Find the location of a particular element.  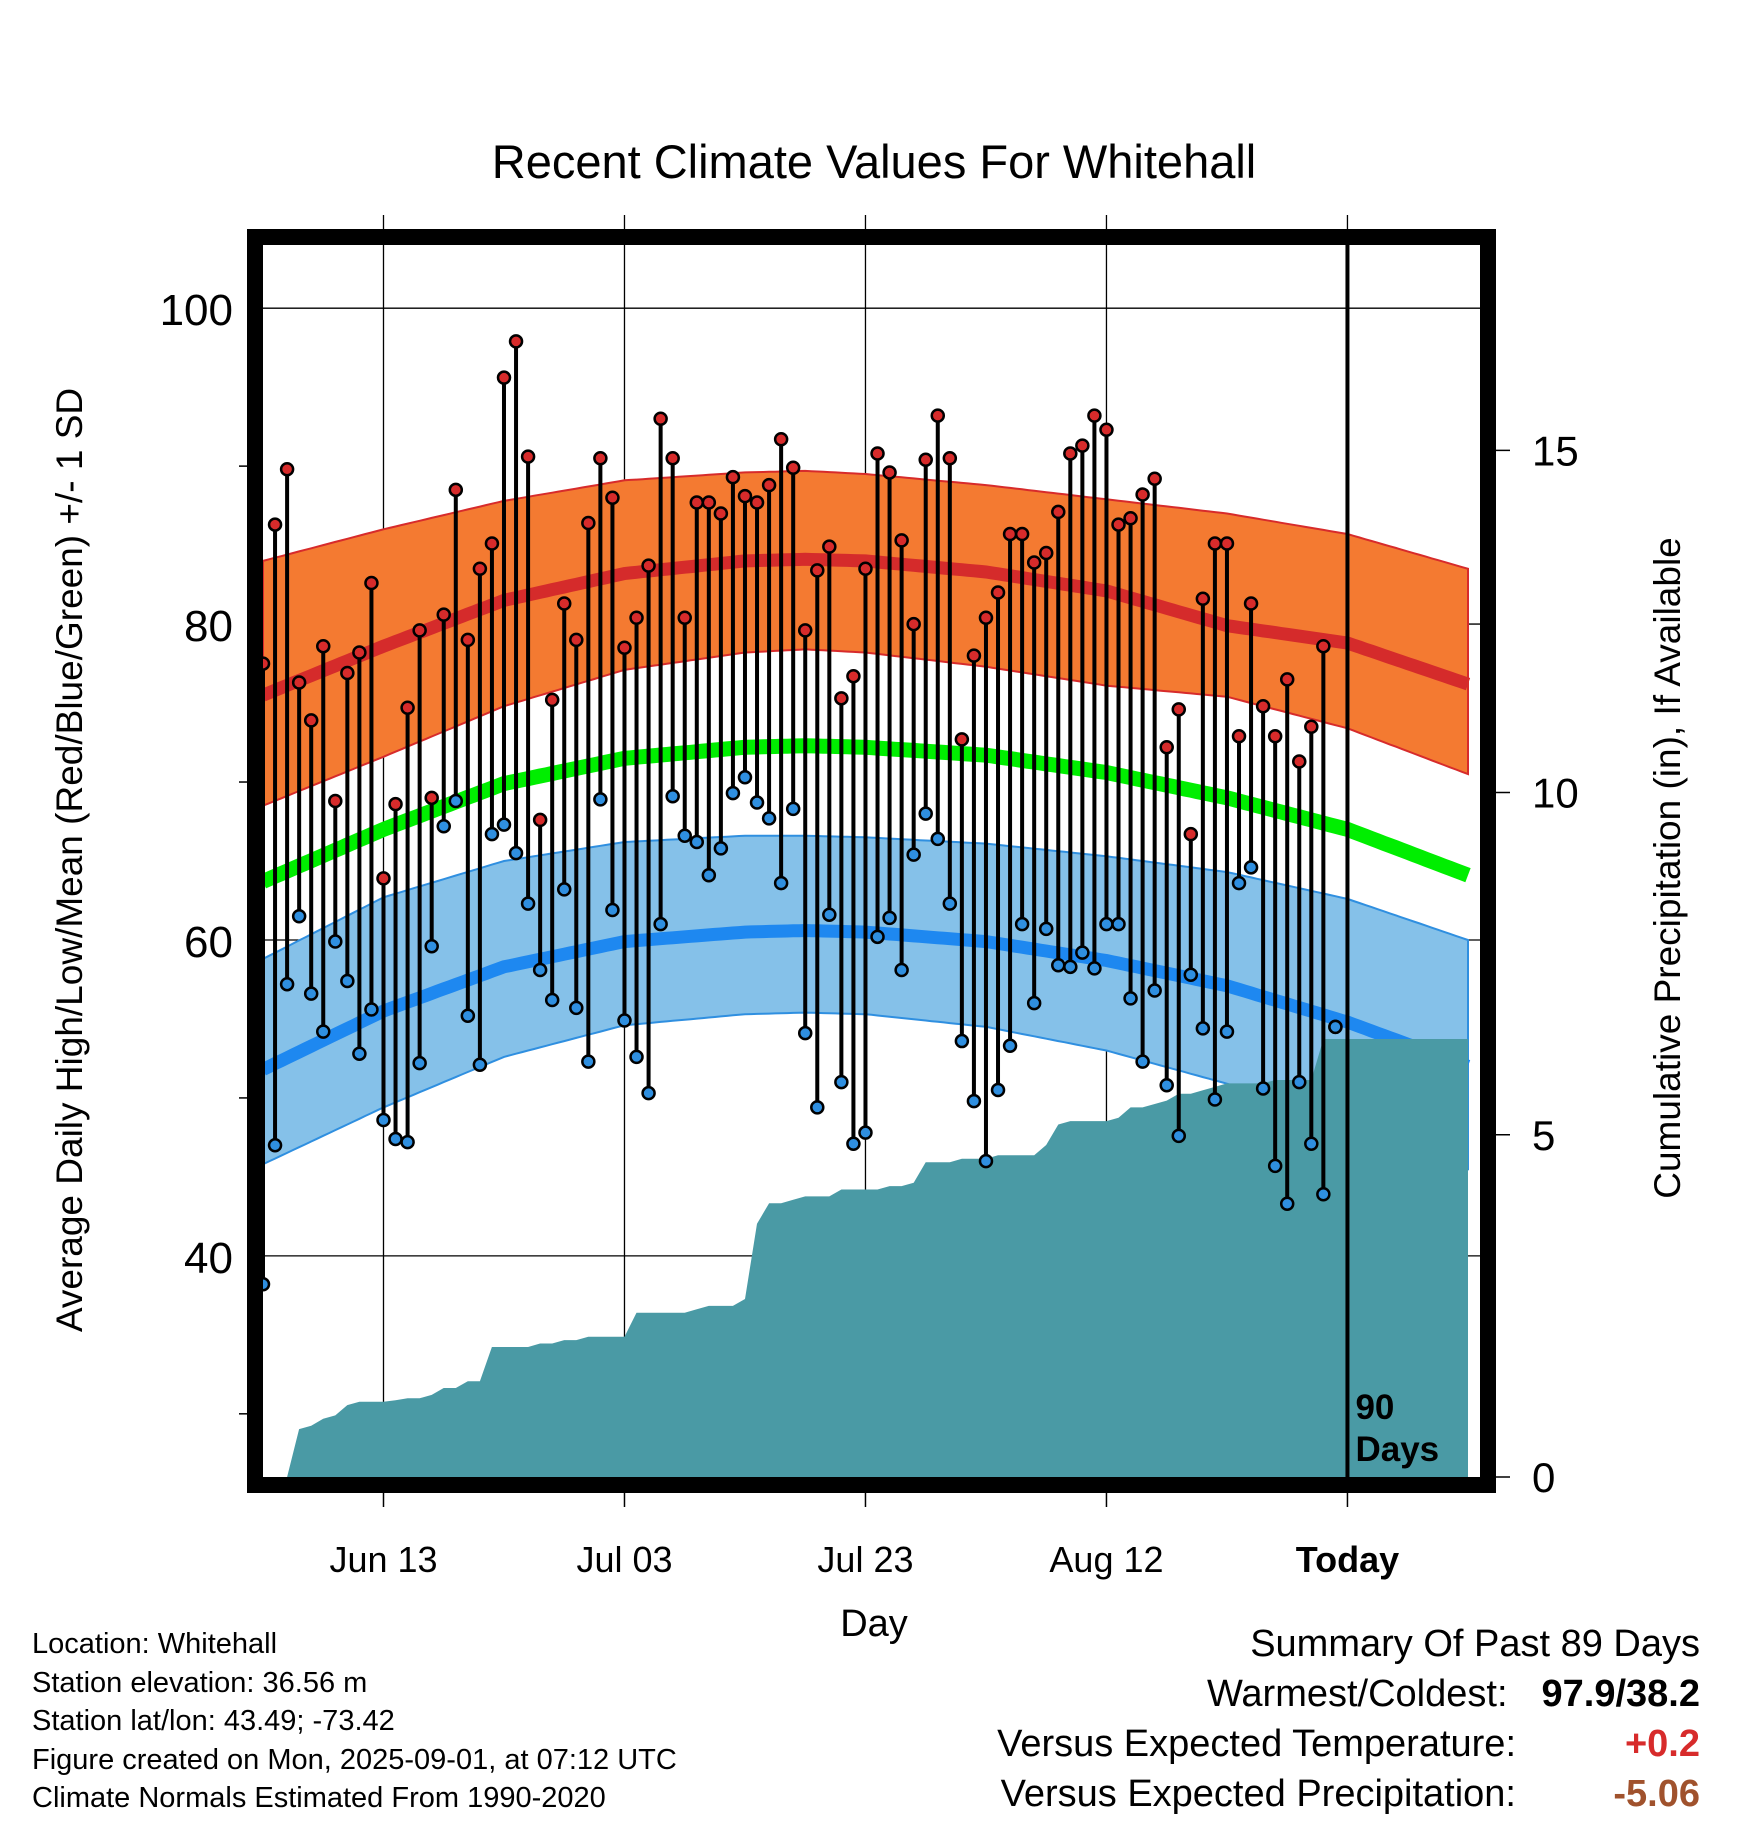

high-mean-line is located at coordinates (865, 627).